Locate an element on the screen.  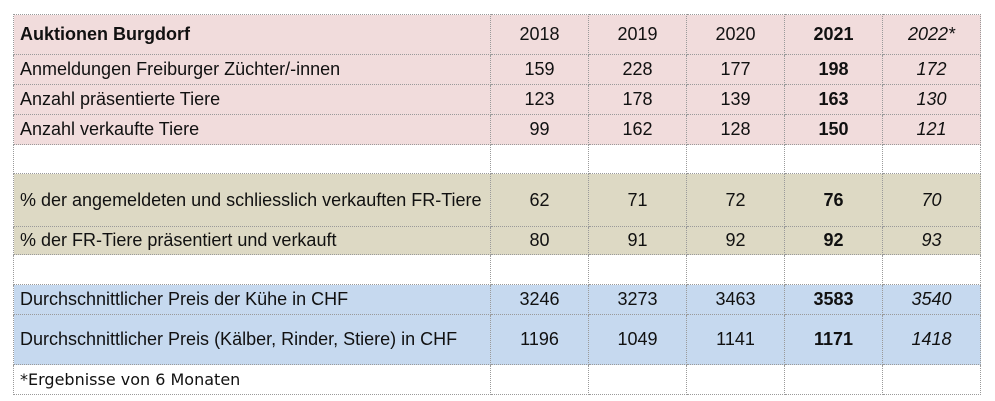
row-label: % der FR-Tiere präsentiert und verkauft is located at coordinates (252, 240).